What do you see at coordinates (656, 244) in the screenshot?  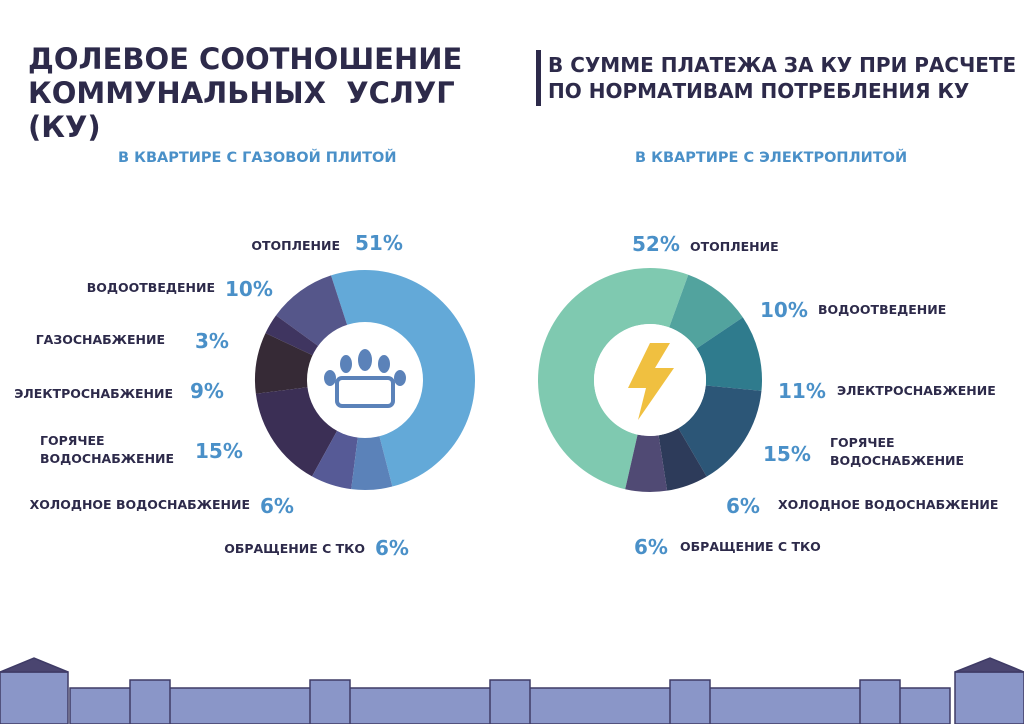 I see `value-label: 52%` at bounding box center [656, 244].